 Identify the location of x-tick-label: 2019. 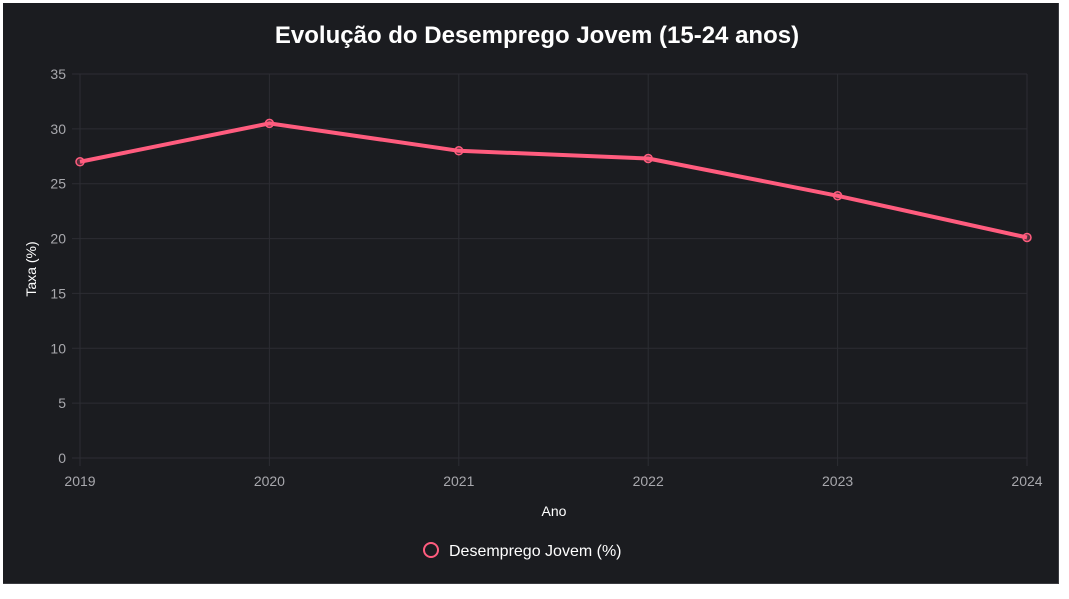
(79, 481).